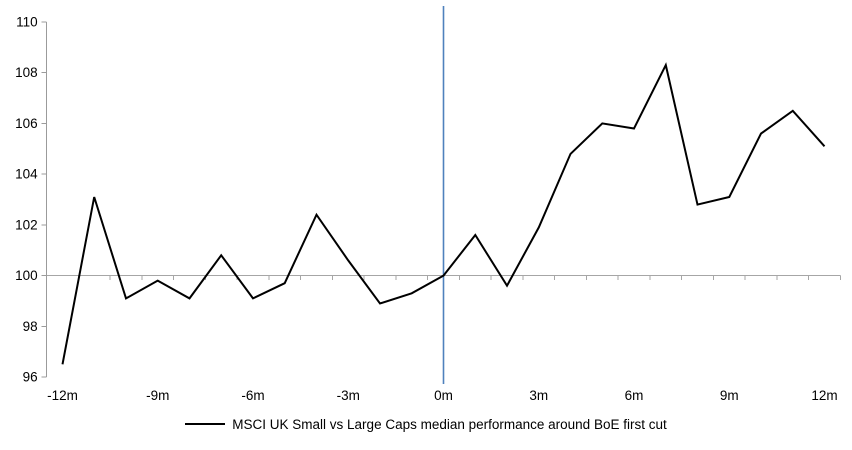 The width and height of the screenshot is (852, 450). What do you see at coordinates (634, 395) in the screenshot?
I see `x-tick-label: 6m` at bounding box center [634, 395].